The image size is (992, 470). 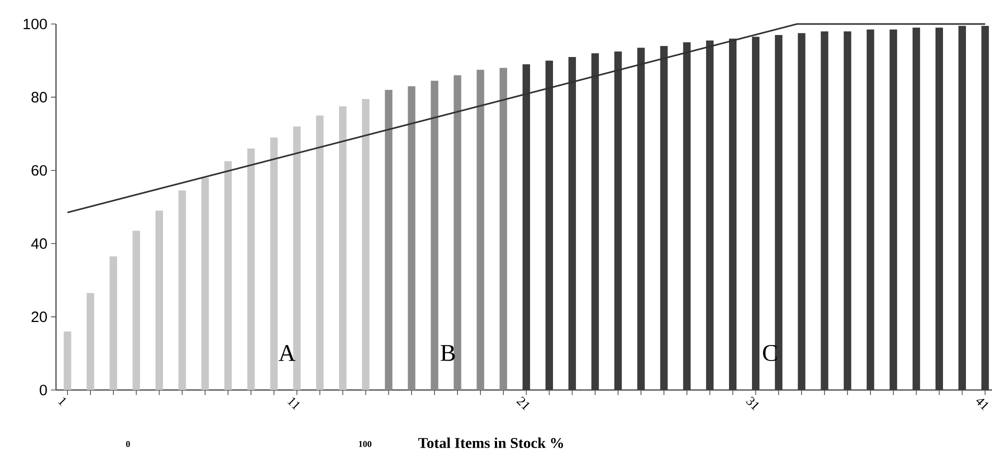 What do you see at coordinates (447, 353) in the screenshot?
I see `annotation: B` at bounding box center [447, 353].